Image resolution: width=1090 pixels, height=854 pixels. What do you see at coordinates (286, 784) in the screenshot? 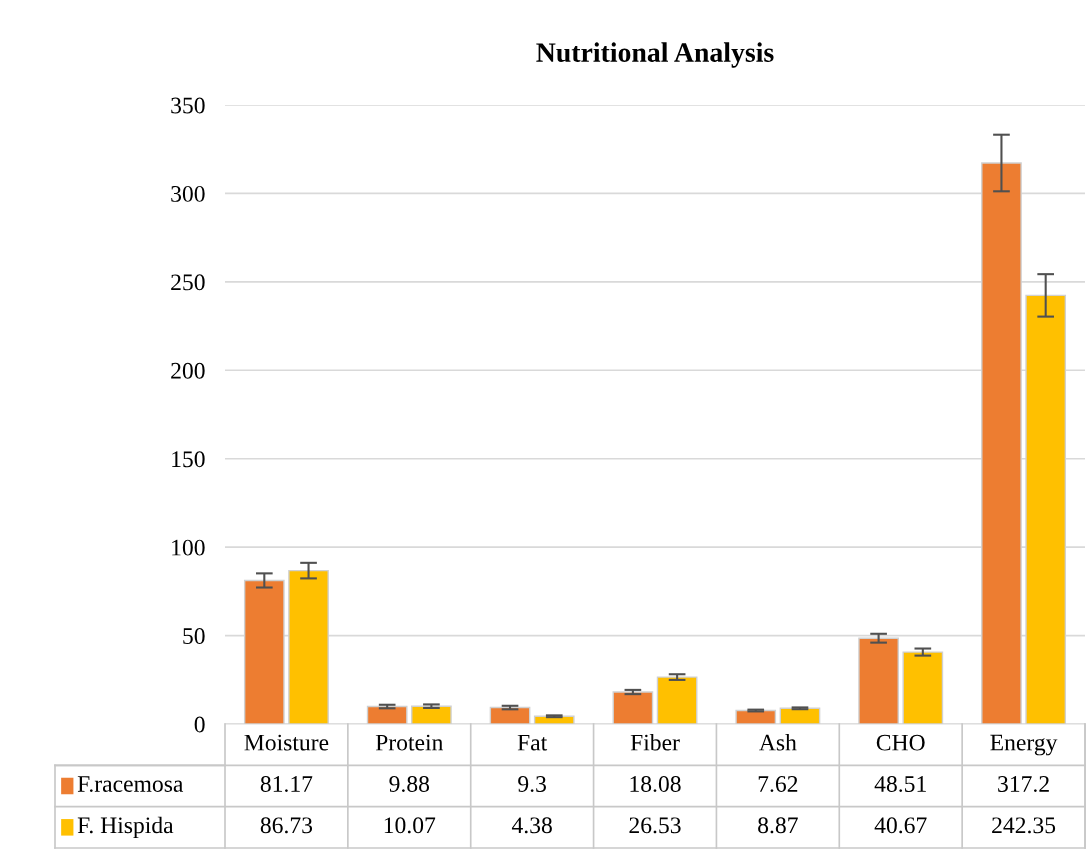
I see `data-label: 81.17` at bounding box center [286, 784].